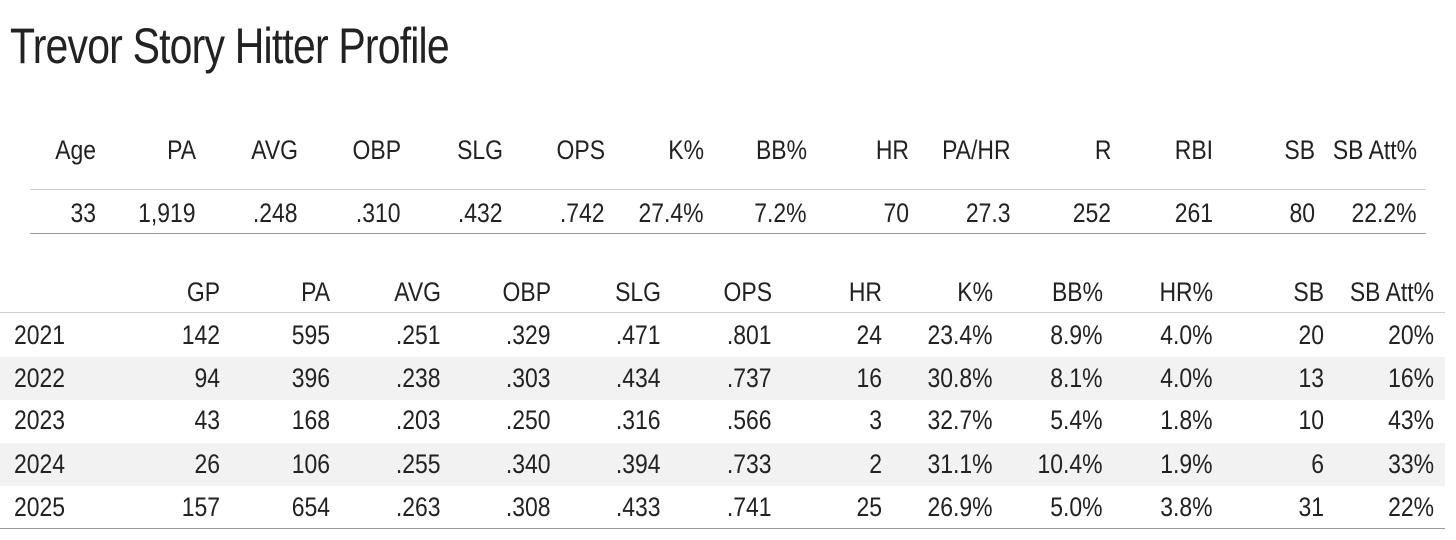 The height and width of the screenshot is (540, 1456). What do you see at coordinates (749, 464) in the screenshot?
I see `season-cell-ops: .733` at bounding box center [749, 464].